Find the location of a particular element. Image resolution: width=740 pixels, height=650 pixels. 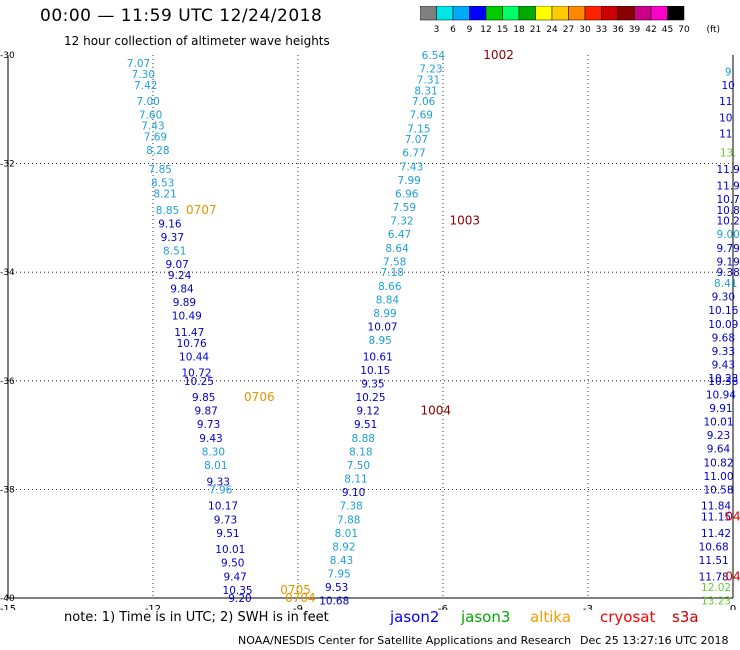

data-point-jason2: 8.84 is located at coordinates (388, 300).